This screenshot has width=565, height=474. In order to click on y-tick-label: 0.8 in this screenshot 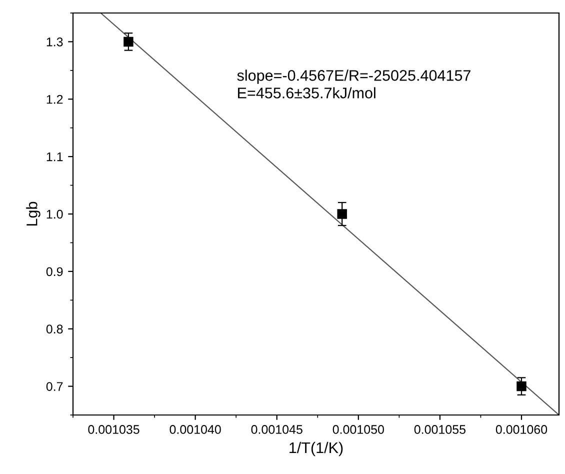, I will do `click(54, 329)`.